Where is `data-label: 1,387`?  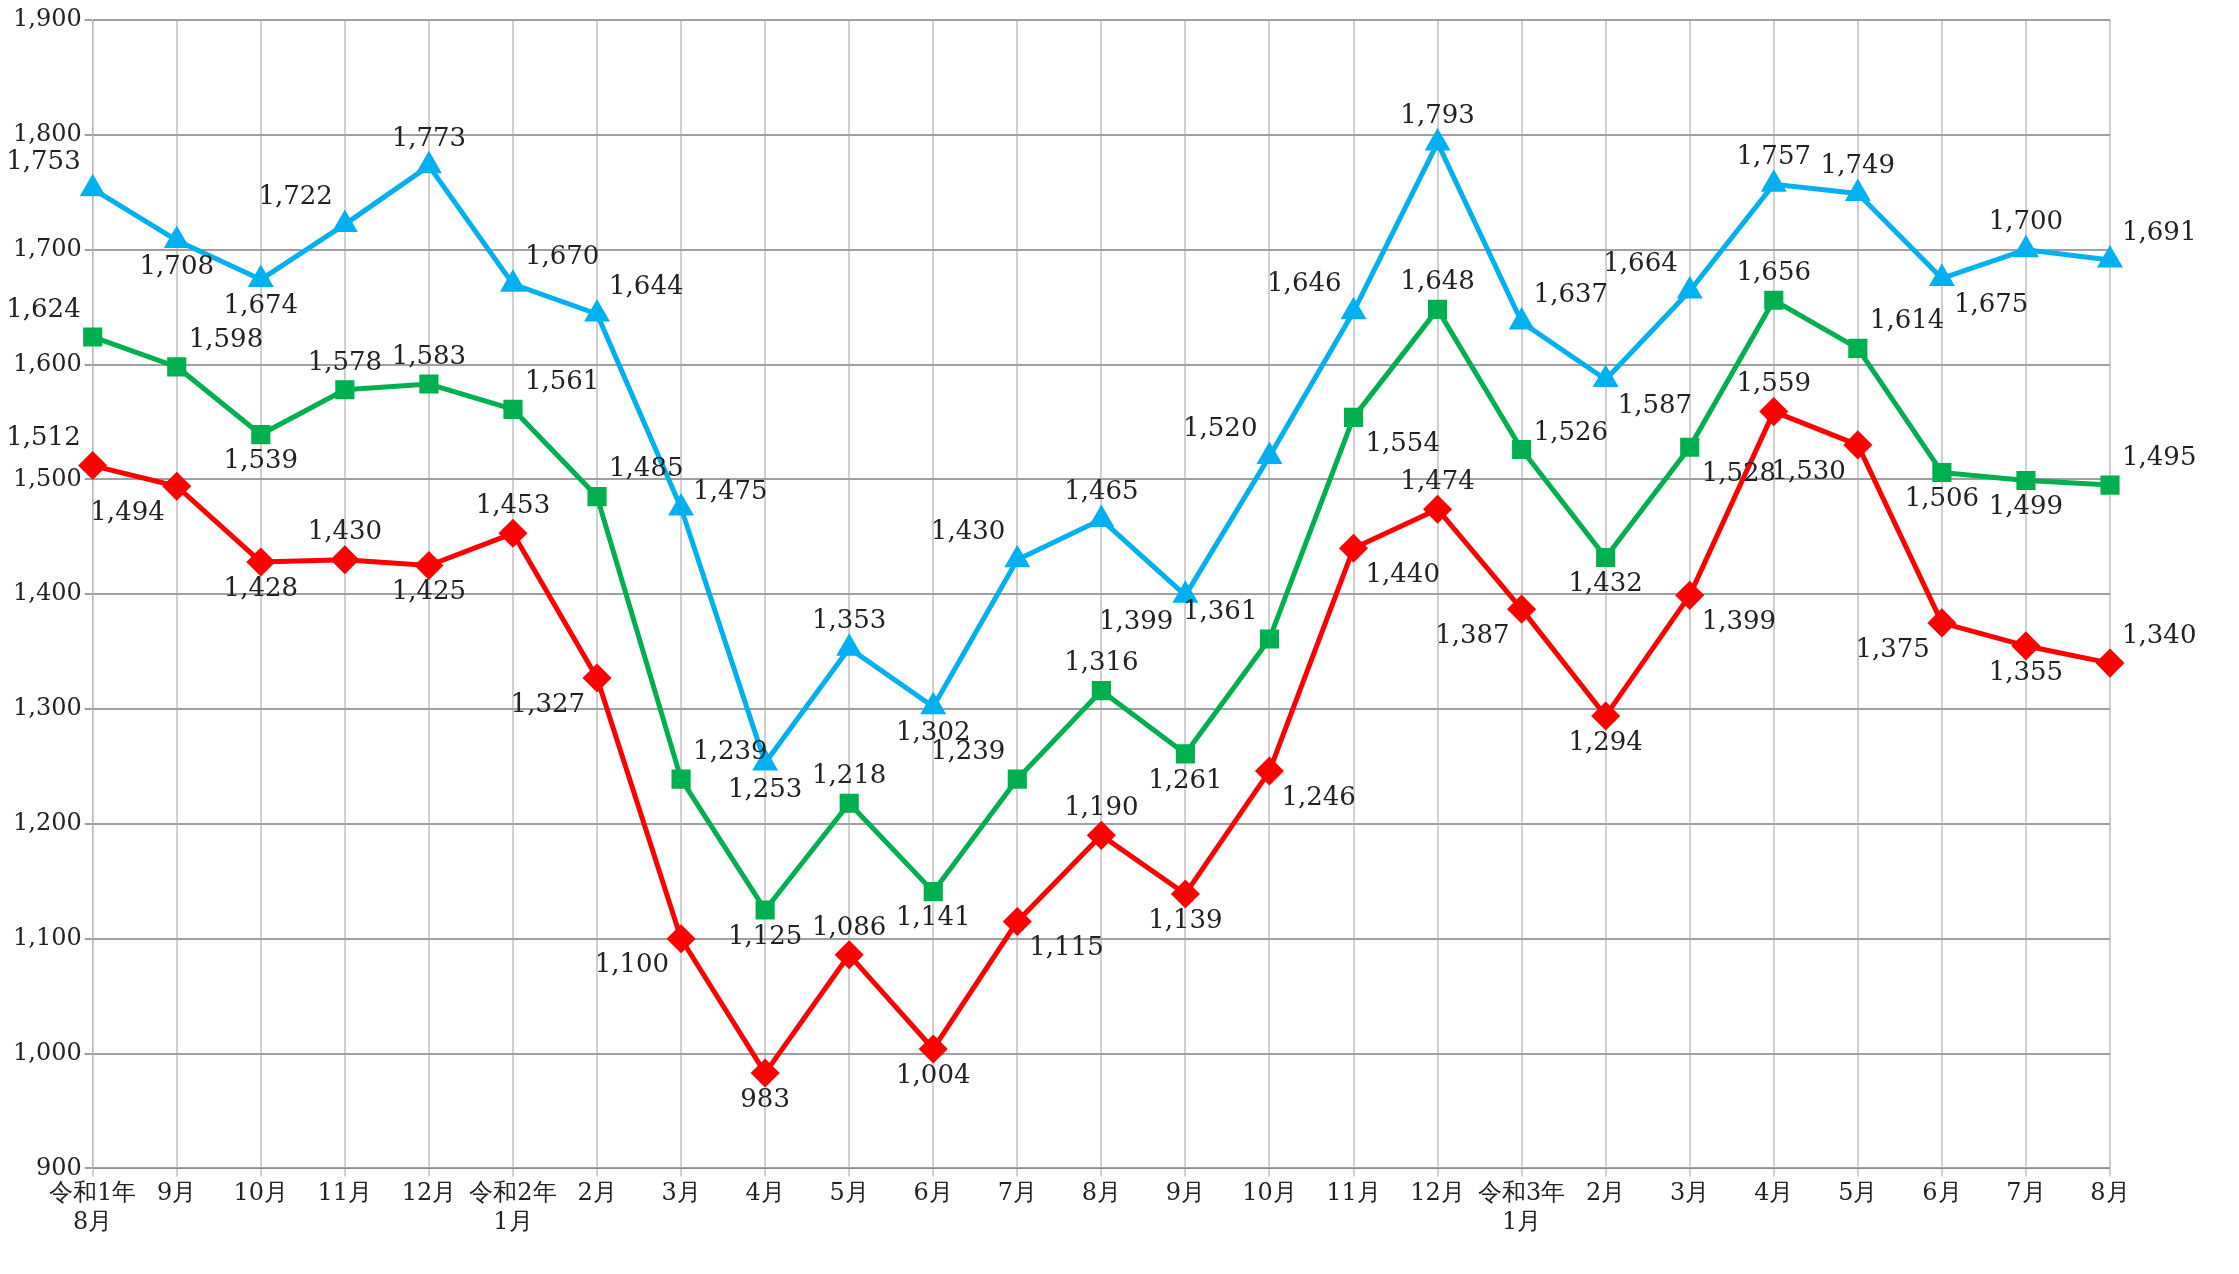 data-label: 1,387 is located at coordinates (1472, 633).